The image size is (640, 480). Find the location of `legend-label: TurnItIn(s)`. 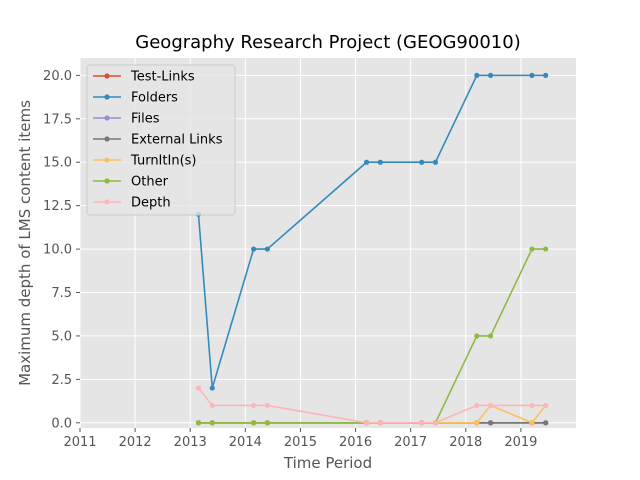

legend-label: TurnItIn(s) is located at coordinates (163, 161).